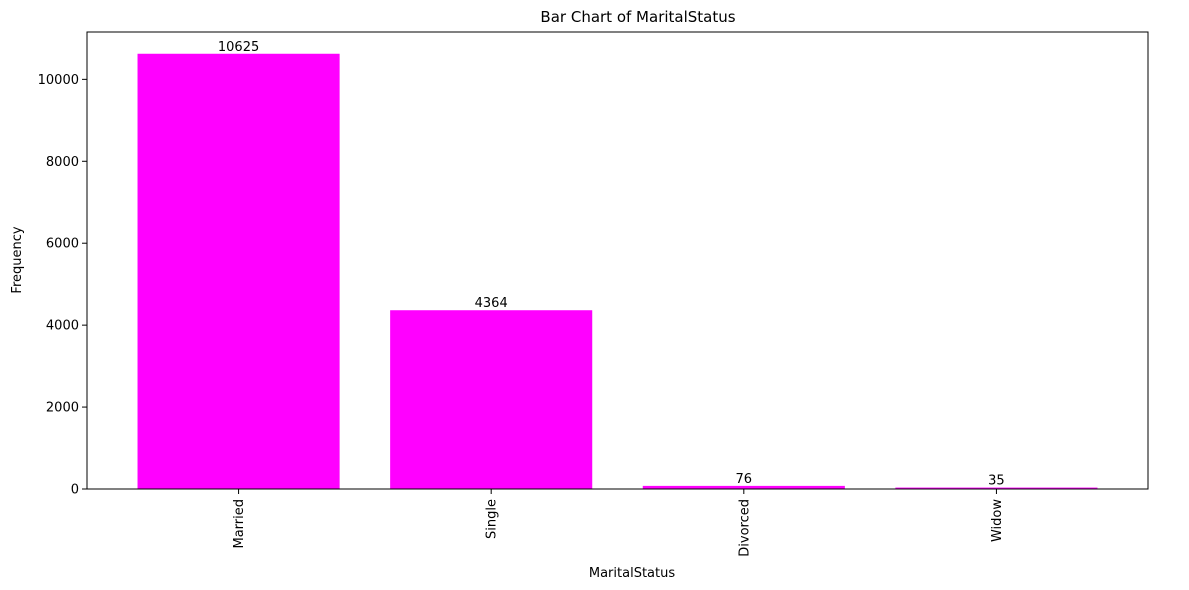  Describe the element at coordinates (997, 520) in the screenshot. I see `x-tick-label-widow: Widow` at that location.